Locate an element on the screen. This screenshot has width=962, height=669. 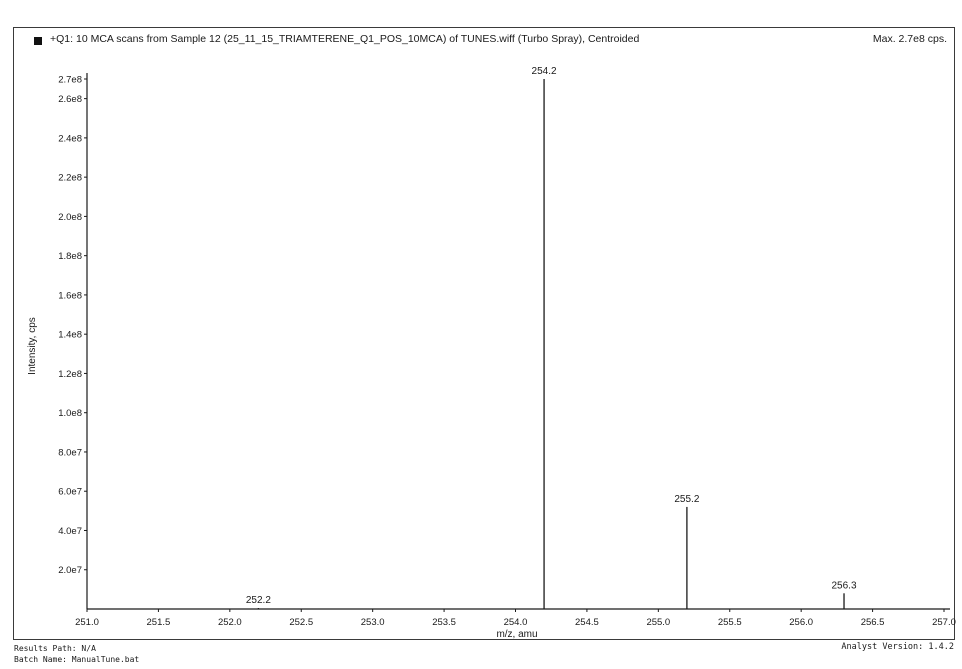
peak-label: 255.2 is located at coordinates (686, 499).